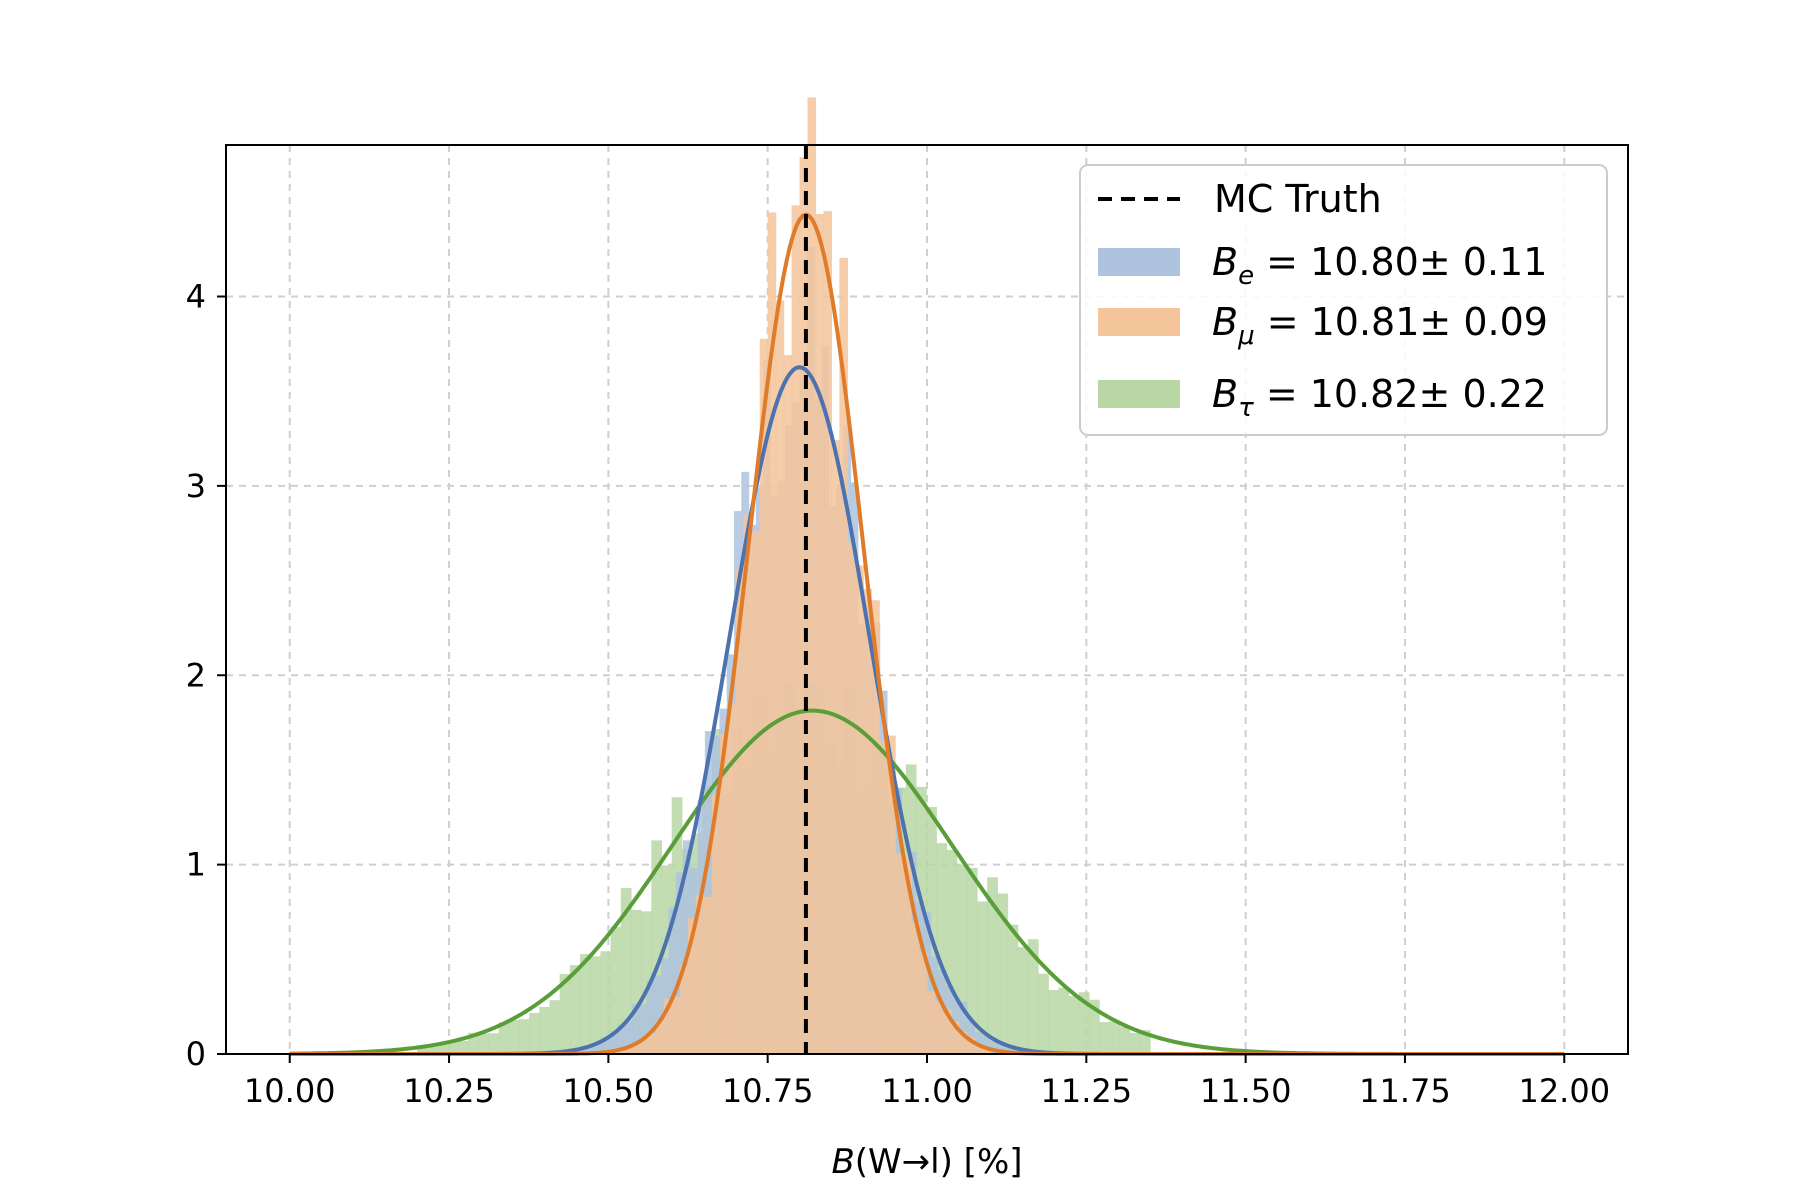  Describe the element at coordinates (1298, 199) in the screenshot. I see `legend-truth-label: MC Truth` at that location.